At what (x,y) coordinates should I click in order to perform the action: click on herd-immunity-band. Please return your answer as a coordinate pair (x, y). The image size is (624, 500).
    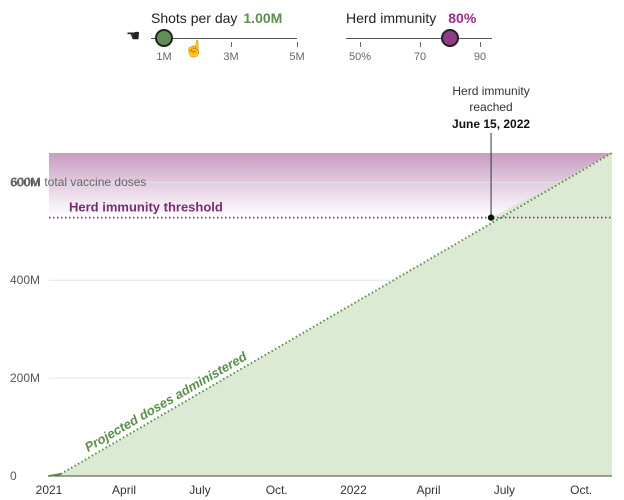
    Looking at the image, I should click on (330, 185).